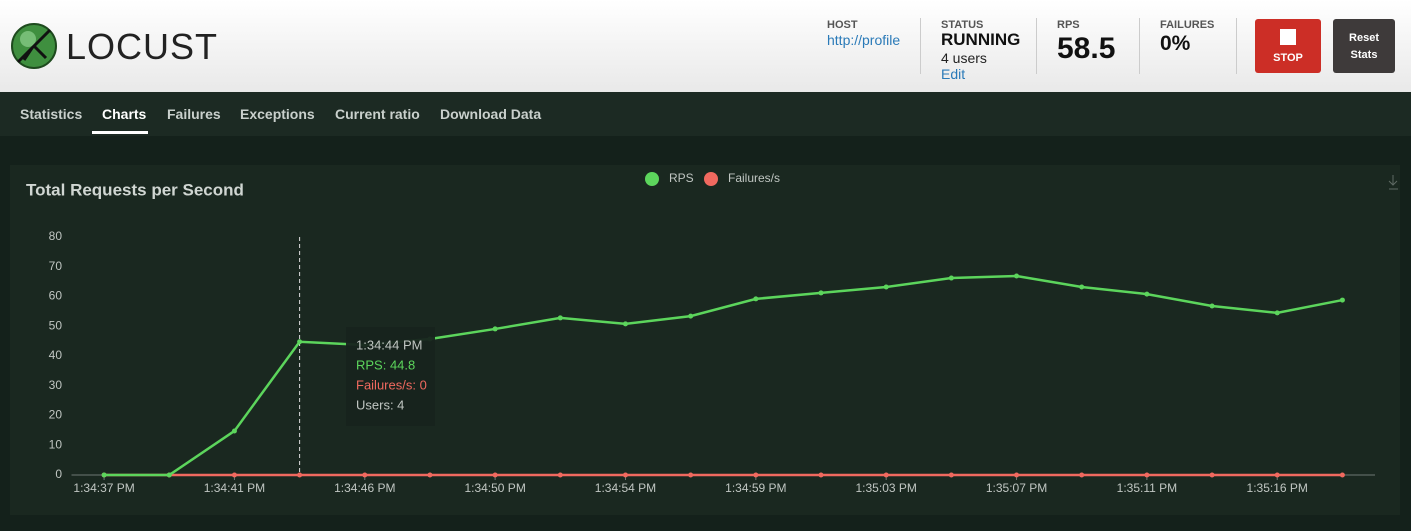  Describe the element at coordinates (56, 236) in the screenshot. I see `y-tick-label: 80` at that location.